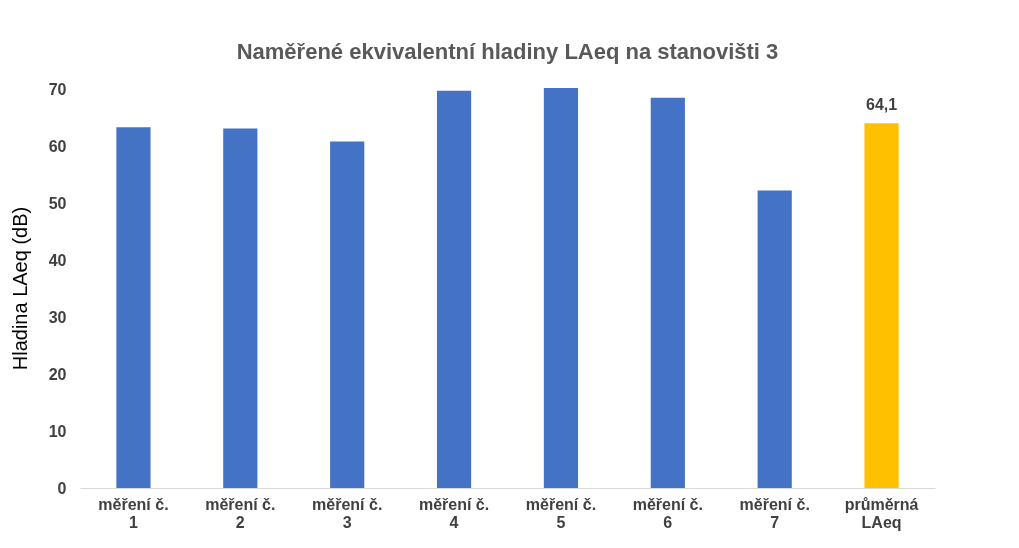 This screenshot has width=1019, height=548. Describe the element at coordinates (507, 51) in the screenshot. I see `chart-title: Naměřené ekvivalentní hladiny LAeq na stanovišti 3` at that location.